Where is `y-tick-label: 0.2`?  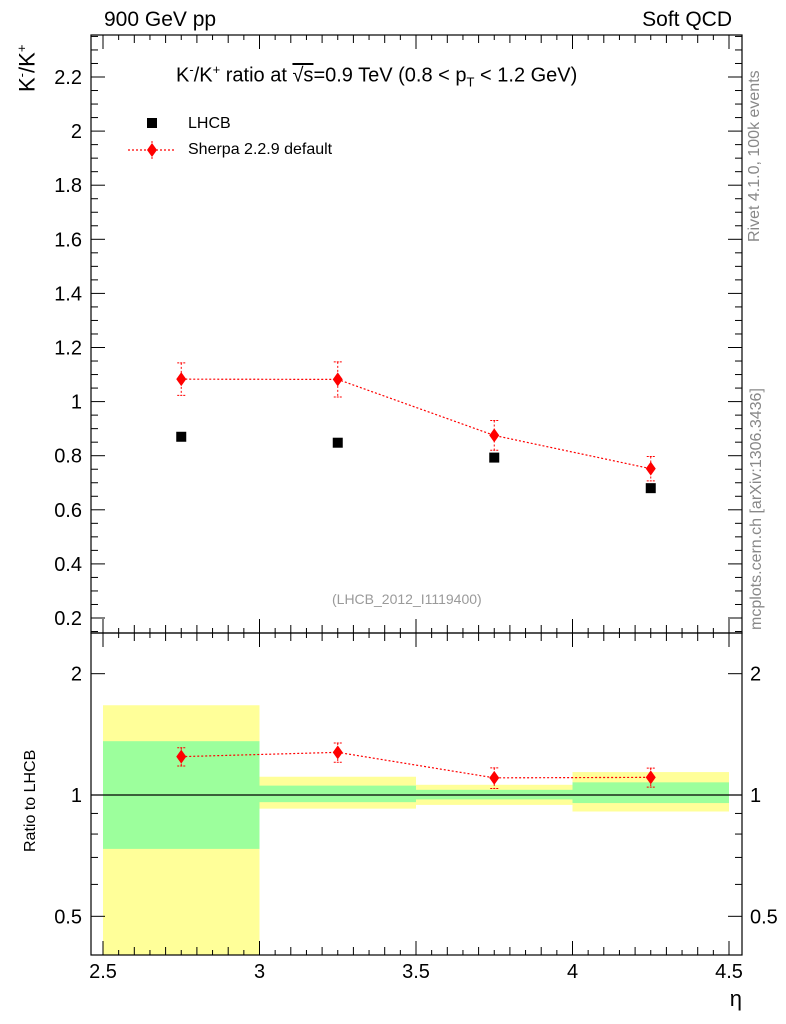
y-tick-label: 0.2 is located at coordinates (68, 619).